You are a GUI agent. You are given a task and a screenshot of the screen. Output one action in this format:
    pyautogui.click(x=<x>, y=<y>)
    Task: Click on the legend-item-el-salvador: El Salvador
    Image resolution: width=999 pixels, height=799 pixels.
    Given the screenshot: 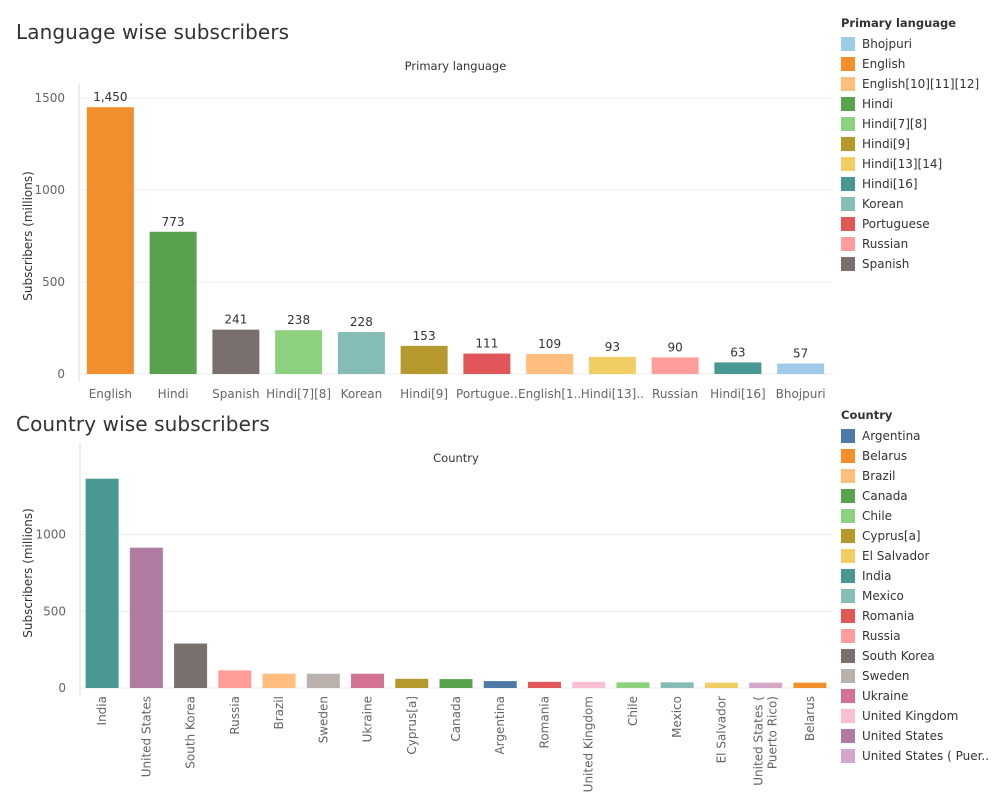 What is the action you would take?
    pyautogui.click(x=915, y=556)
    